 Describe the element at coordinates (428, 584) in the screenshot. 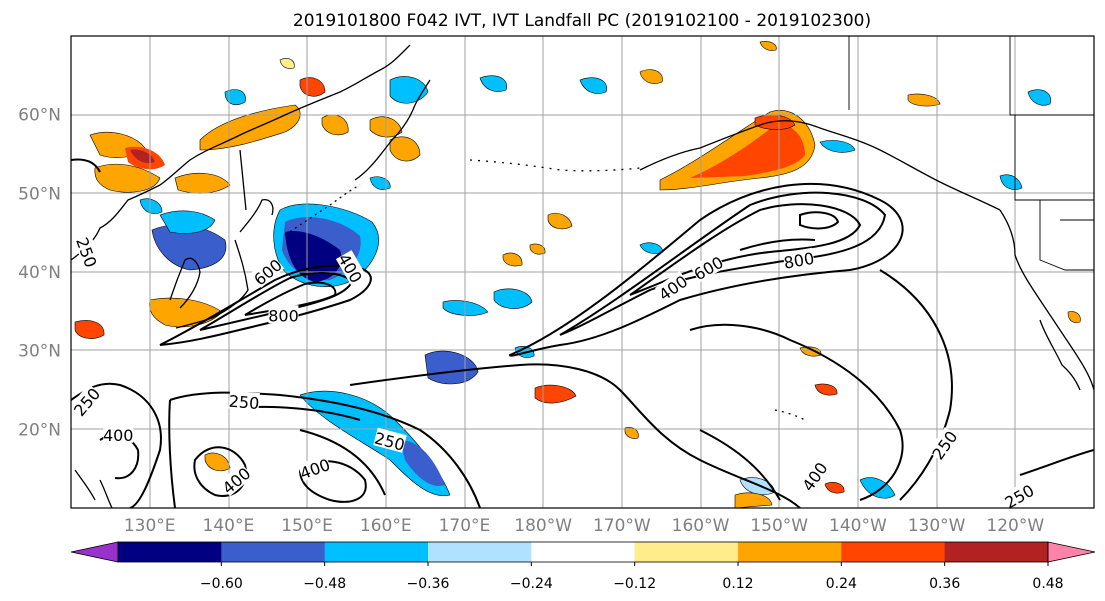

I see `colorbar-tick-label: −0.36` at that location.